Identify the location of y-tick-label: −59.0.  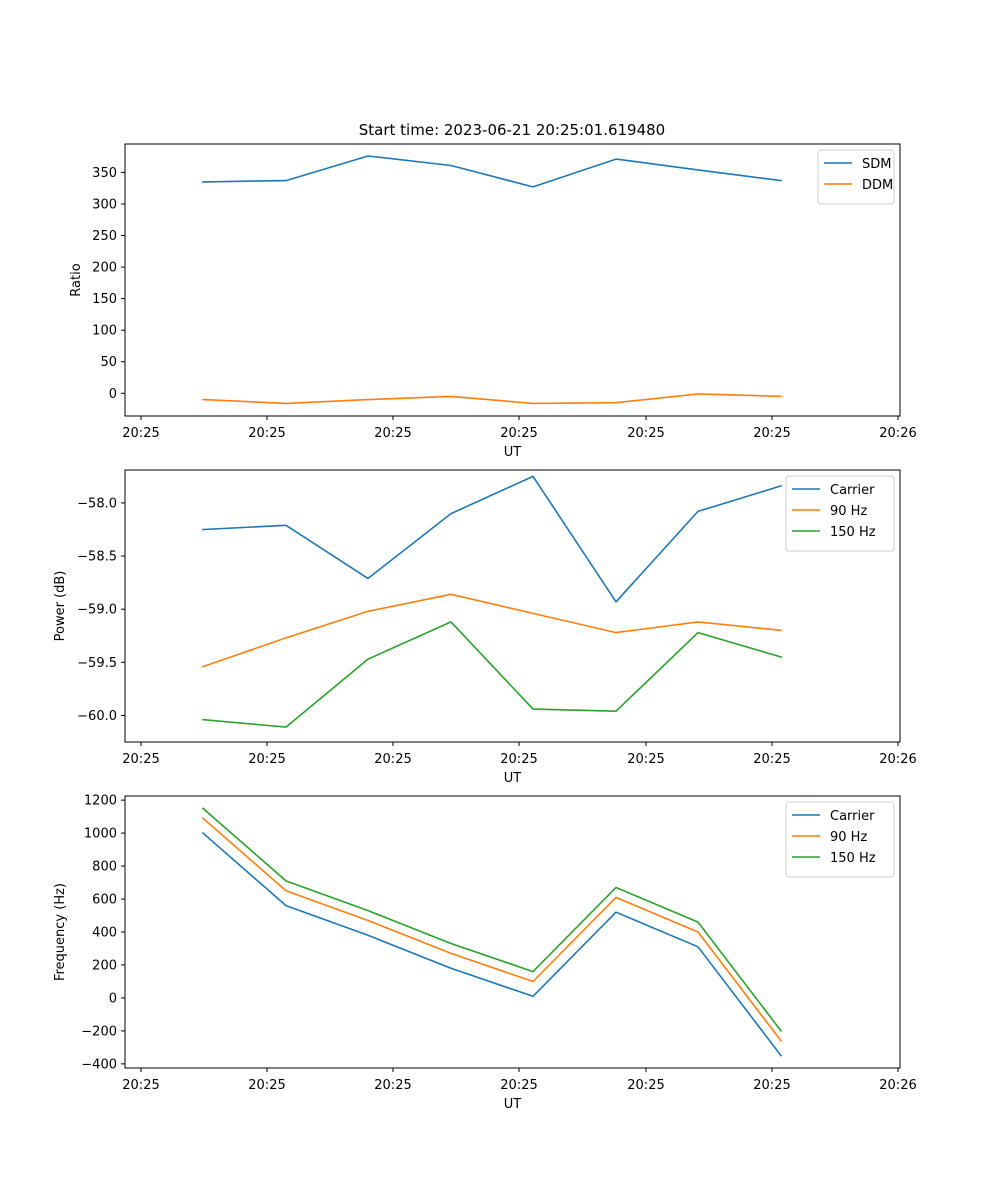
(97, 610).